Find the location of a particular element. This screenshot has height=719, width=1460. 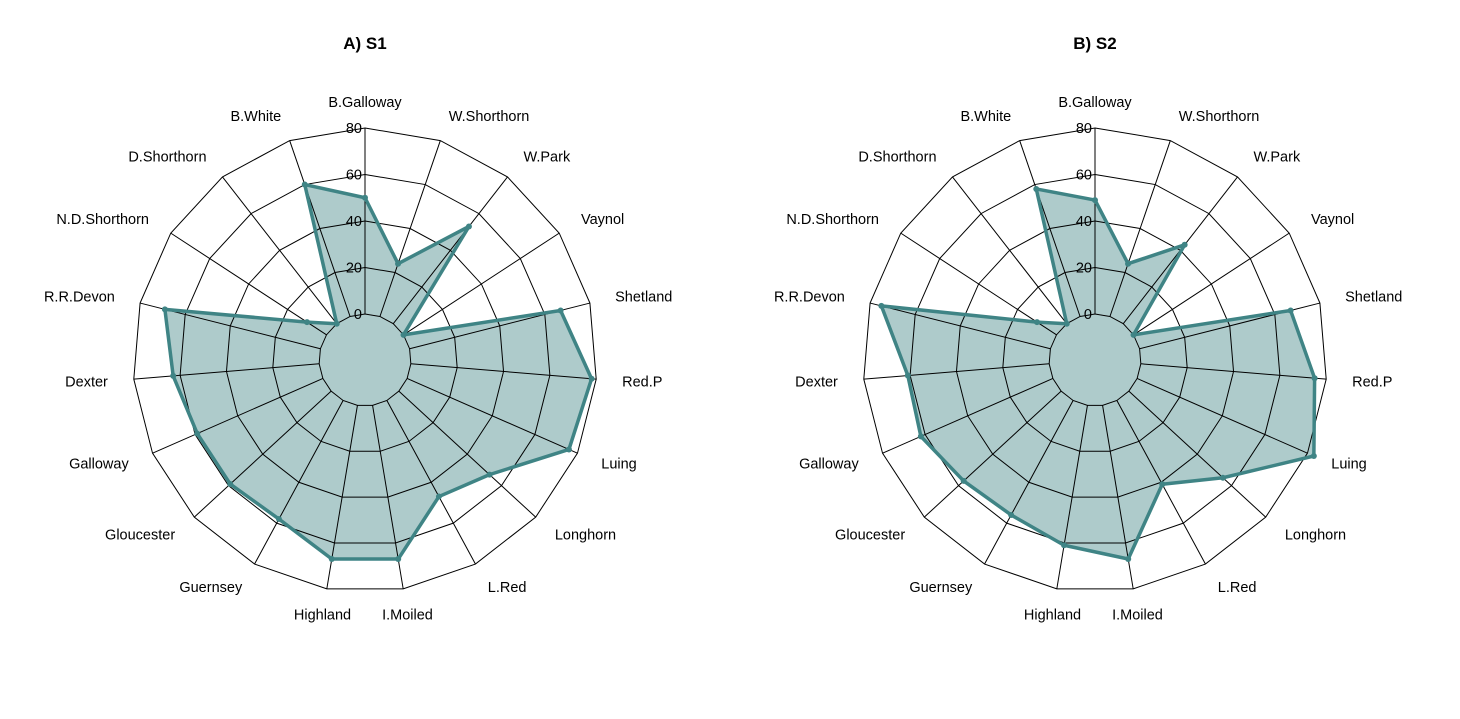

tick-label: 20 is located at coordinates (1084, 269).